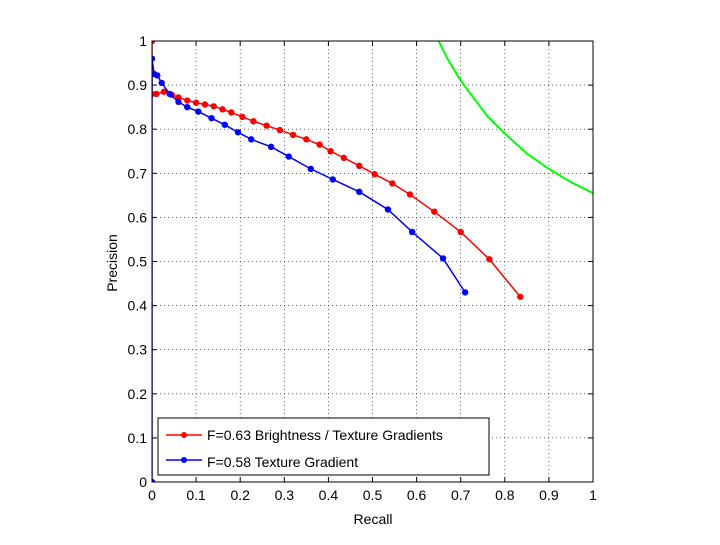 This screenshot has width=720, height=545. Describe the element at coordinates (138, 306) in the screenshot. I see `y-tick-label: 0.4` at that location.